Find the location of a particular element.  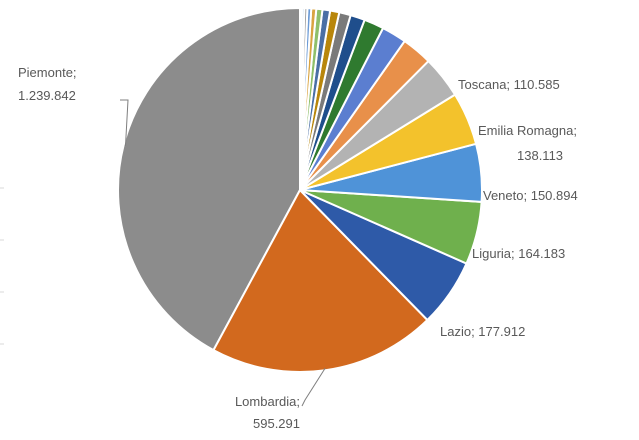

data-label-piemonte-value: 1.239.842 is located at coordinates (47, 95).